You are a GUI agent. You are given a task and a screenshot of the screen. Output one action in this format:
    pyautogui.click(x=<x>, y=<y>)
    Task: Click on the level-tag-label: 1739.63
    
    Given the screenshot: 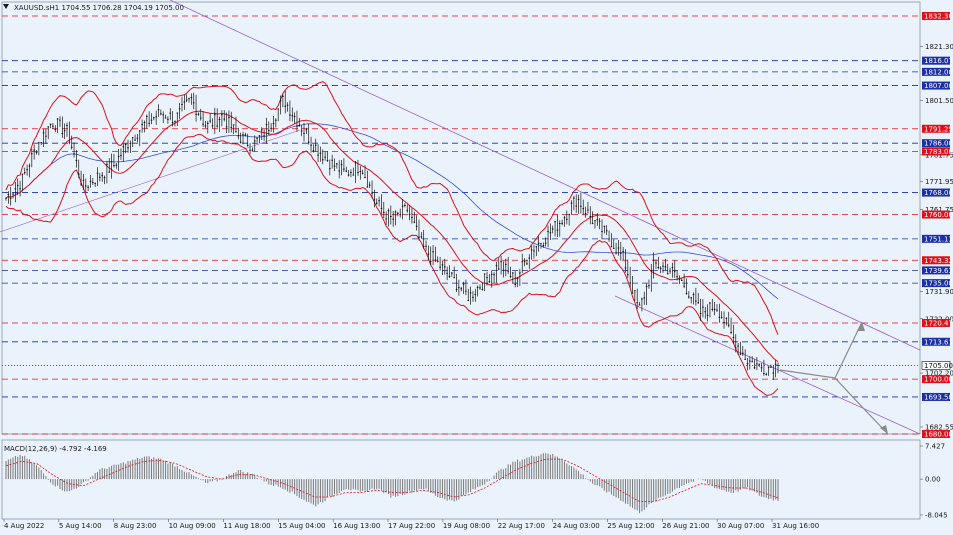 What is the action you would take?
    pyautogui.click(x=938, y=271)
    